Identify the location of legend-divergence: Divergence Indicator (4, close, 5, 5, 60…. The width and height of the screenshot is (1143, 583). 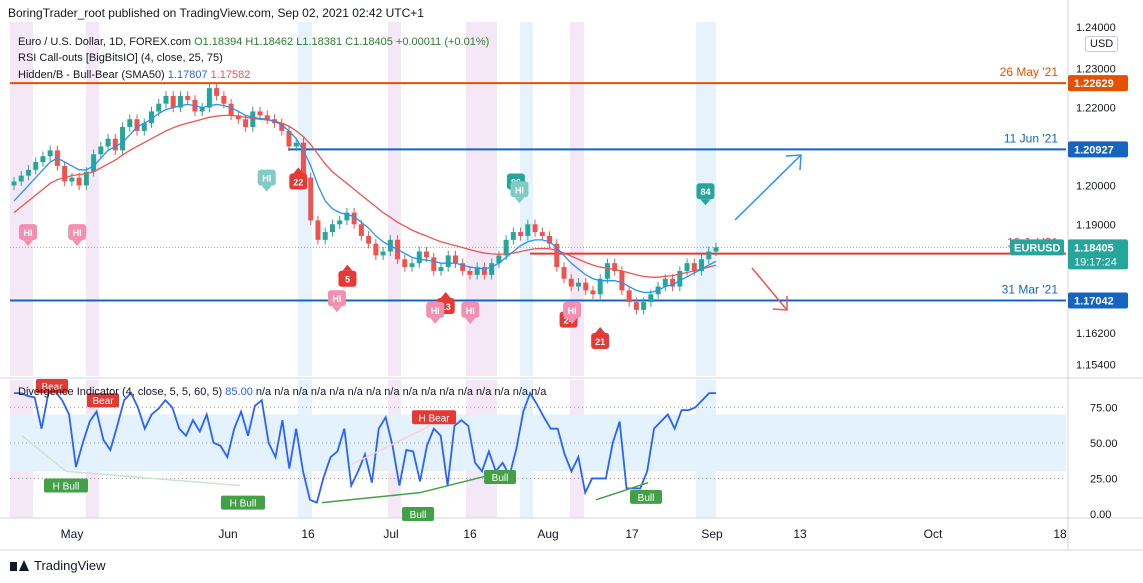
(282, 392).